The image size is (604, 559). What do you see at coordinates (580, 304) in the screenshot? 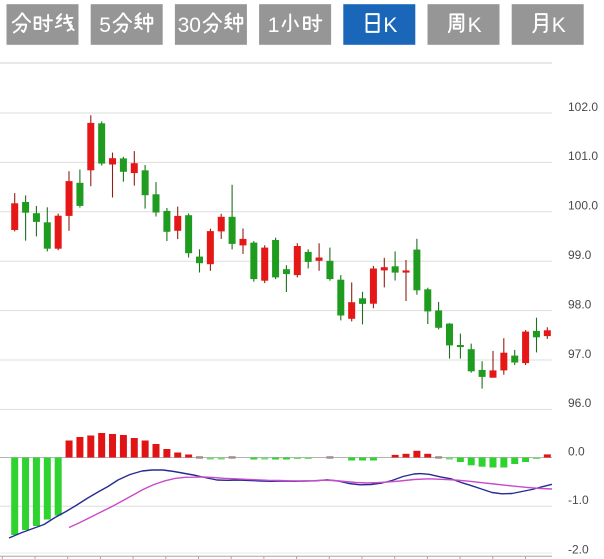
I see `svg-text: 98.0` at bounding box center [580, 304].